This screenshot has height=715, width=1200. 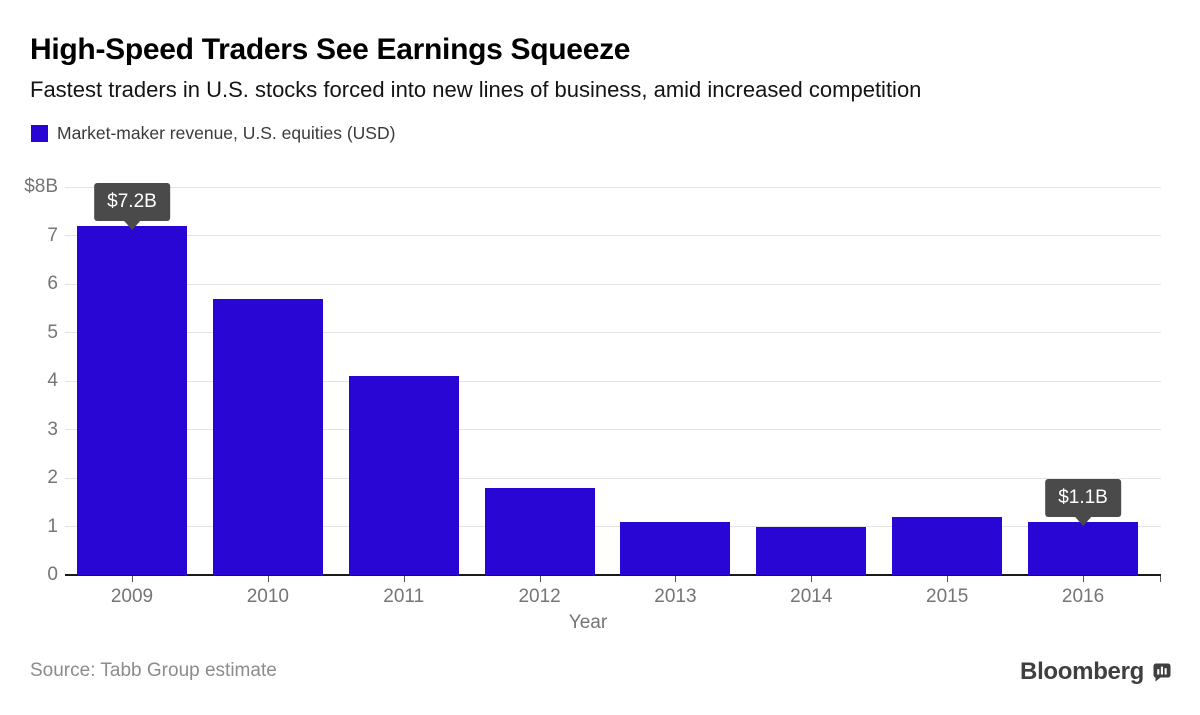 I want to click on x-tick-label-2015: 2015, so click(x=947, y=596).